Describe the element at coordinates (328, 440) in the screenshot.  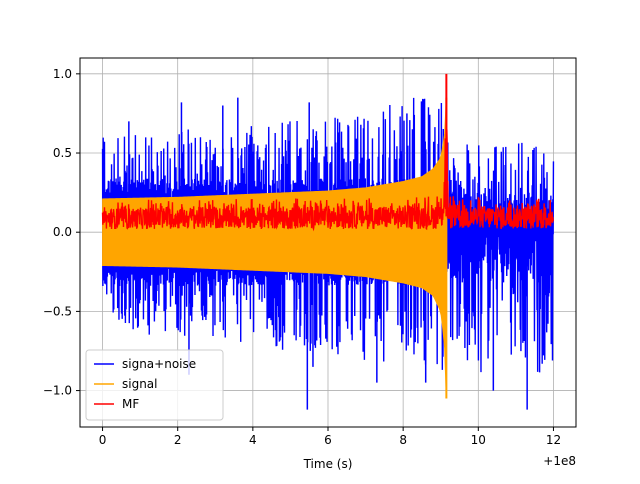
I see `x-tick-label: 6` at that location.